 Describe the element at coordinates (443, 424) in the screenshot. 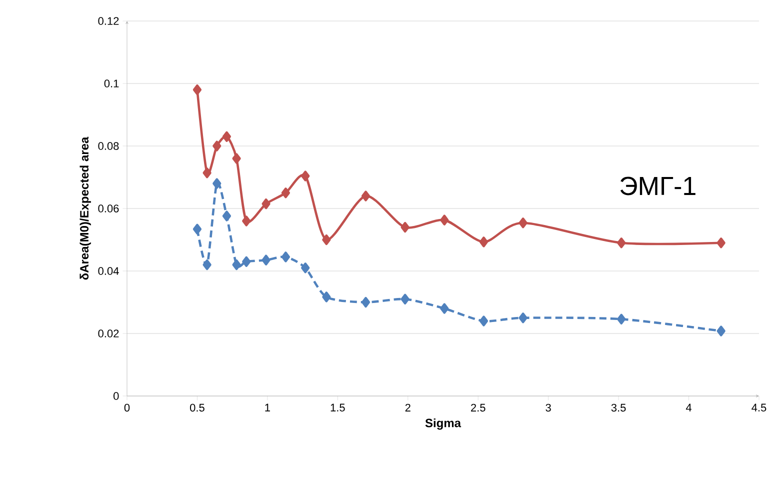

I see `x-axis-title: Sigma` at that location.